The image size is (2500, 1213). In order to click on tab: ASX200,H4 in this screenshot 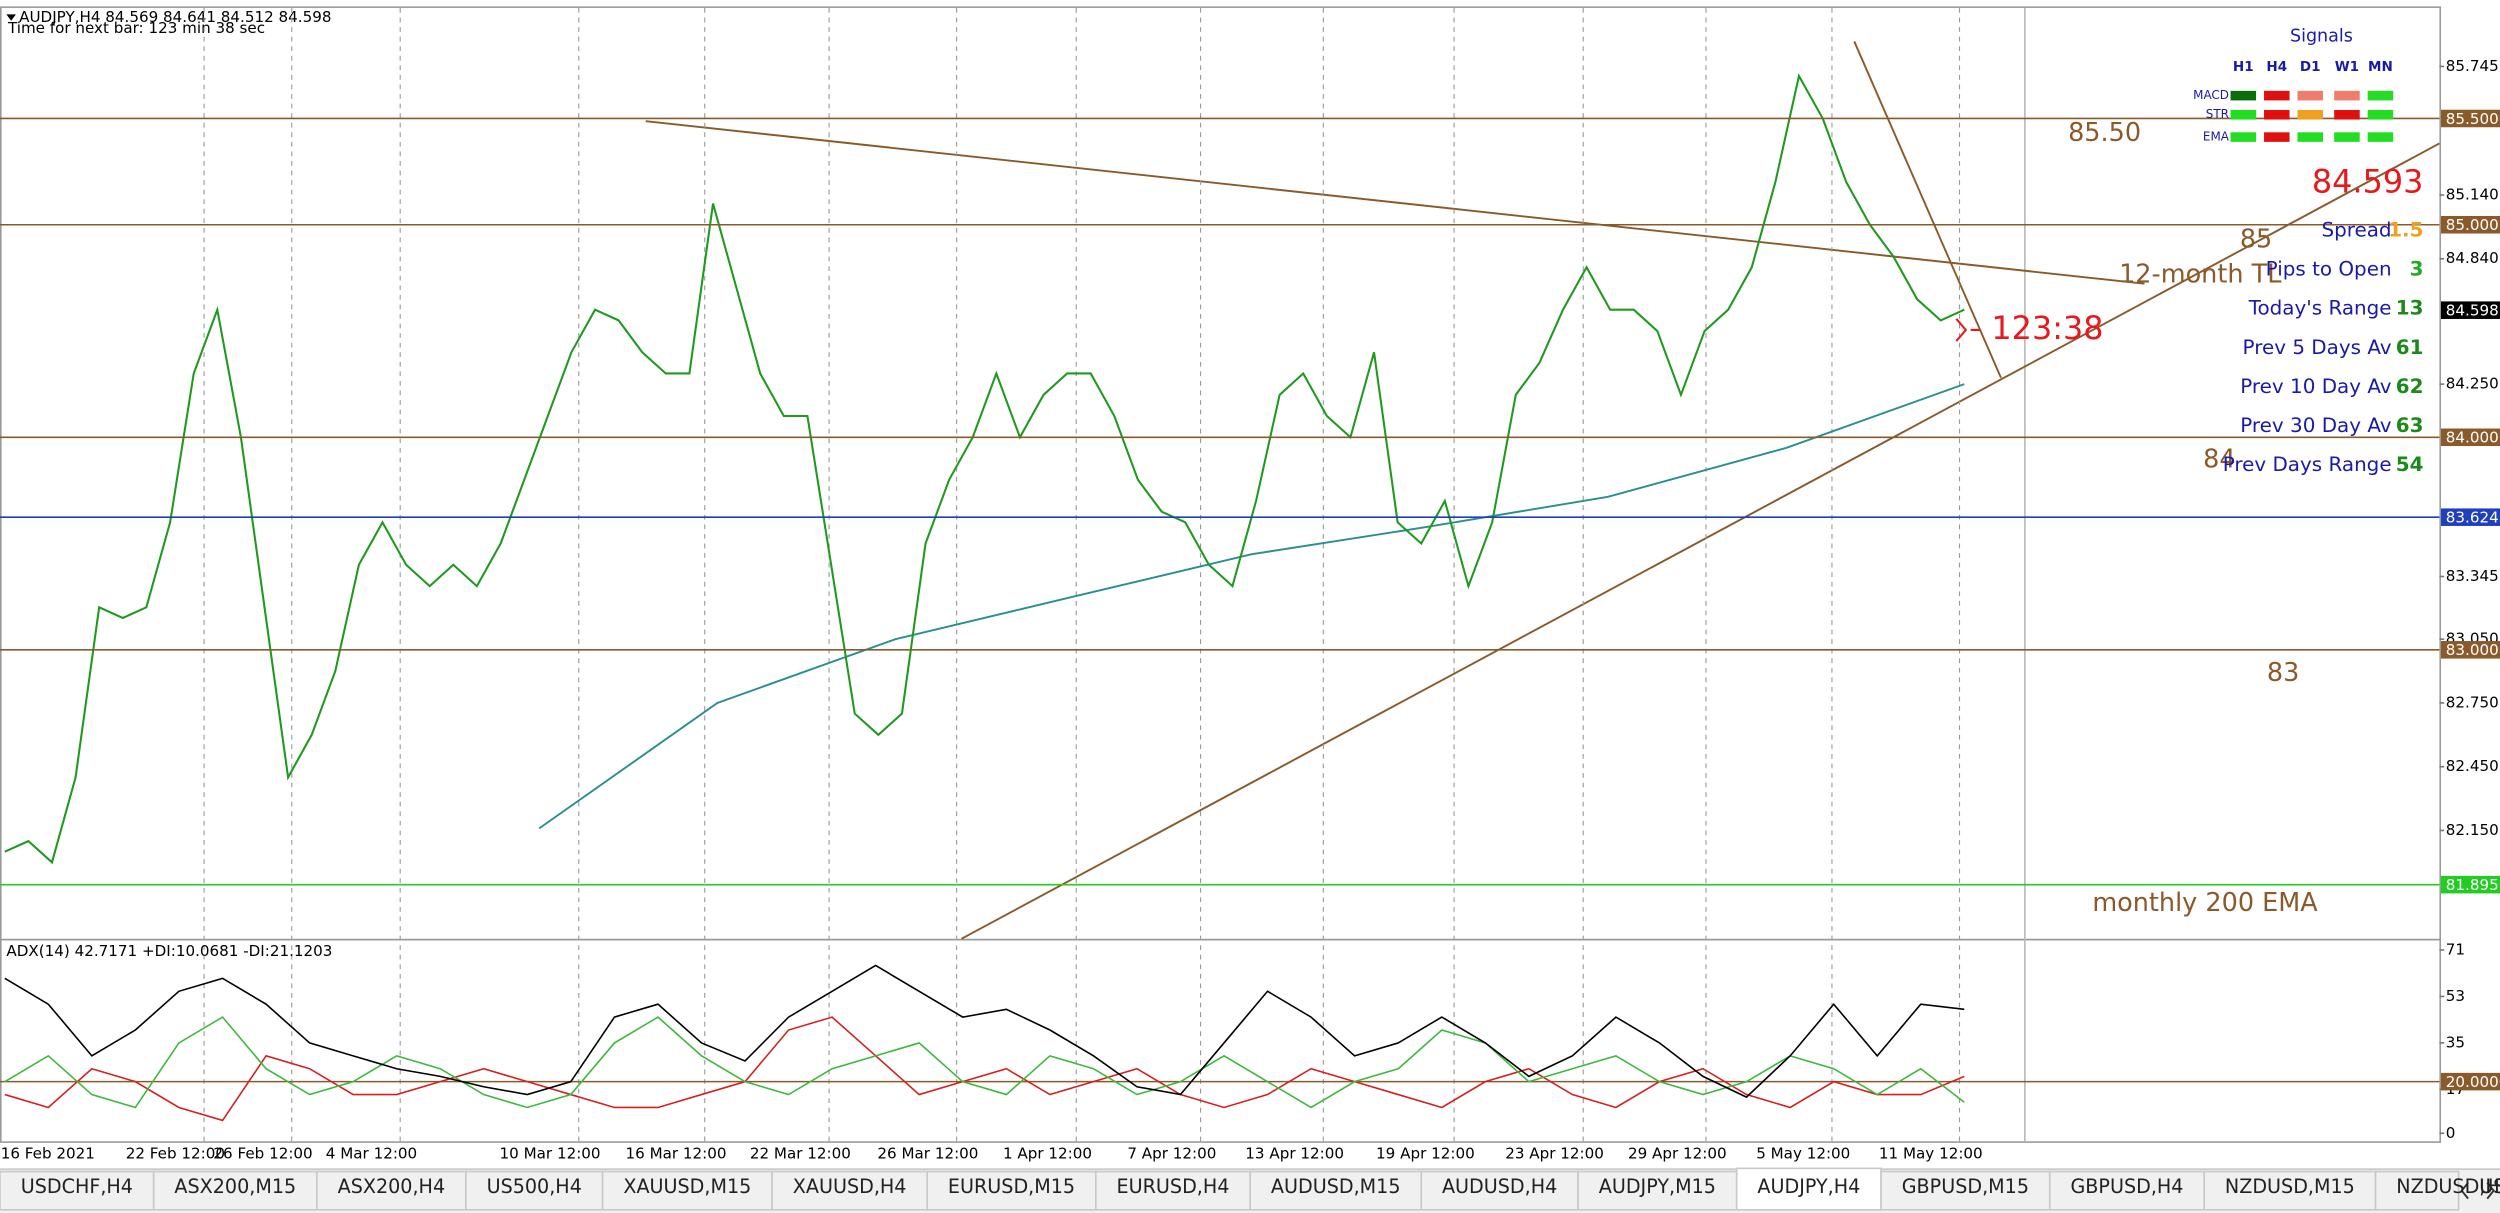, I will do `click(391, 1190)`.